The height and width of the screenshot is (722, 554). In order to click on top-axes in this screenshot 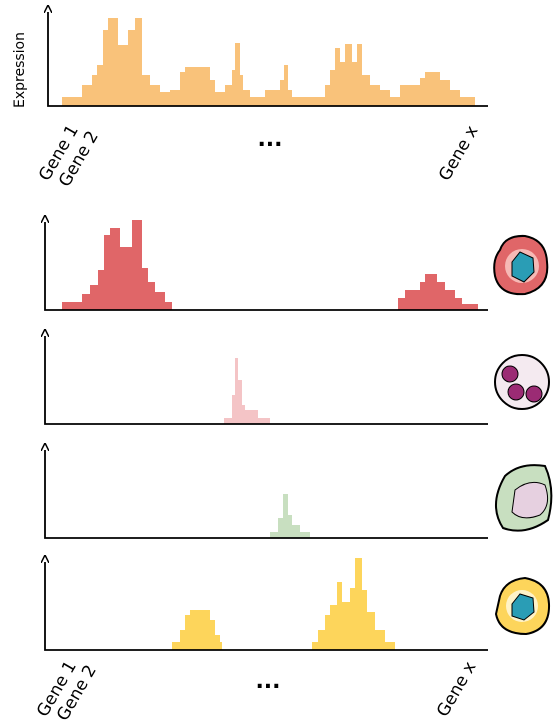, I will do `click(268, 59)`.